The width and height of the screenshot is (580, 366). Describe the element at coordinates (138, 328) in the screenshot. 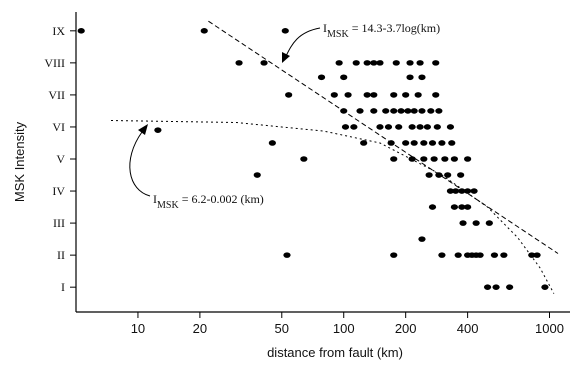

I see `x-tick-label: 10` at that location.